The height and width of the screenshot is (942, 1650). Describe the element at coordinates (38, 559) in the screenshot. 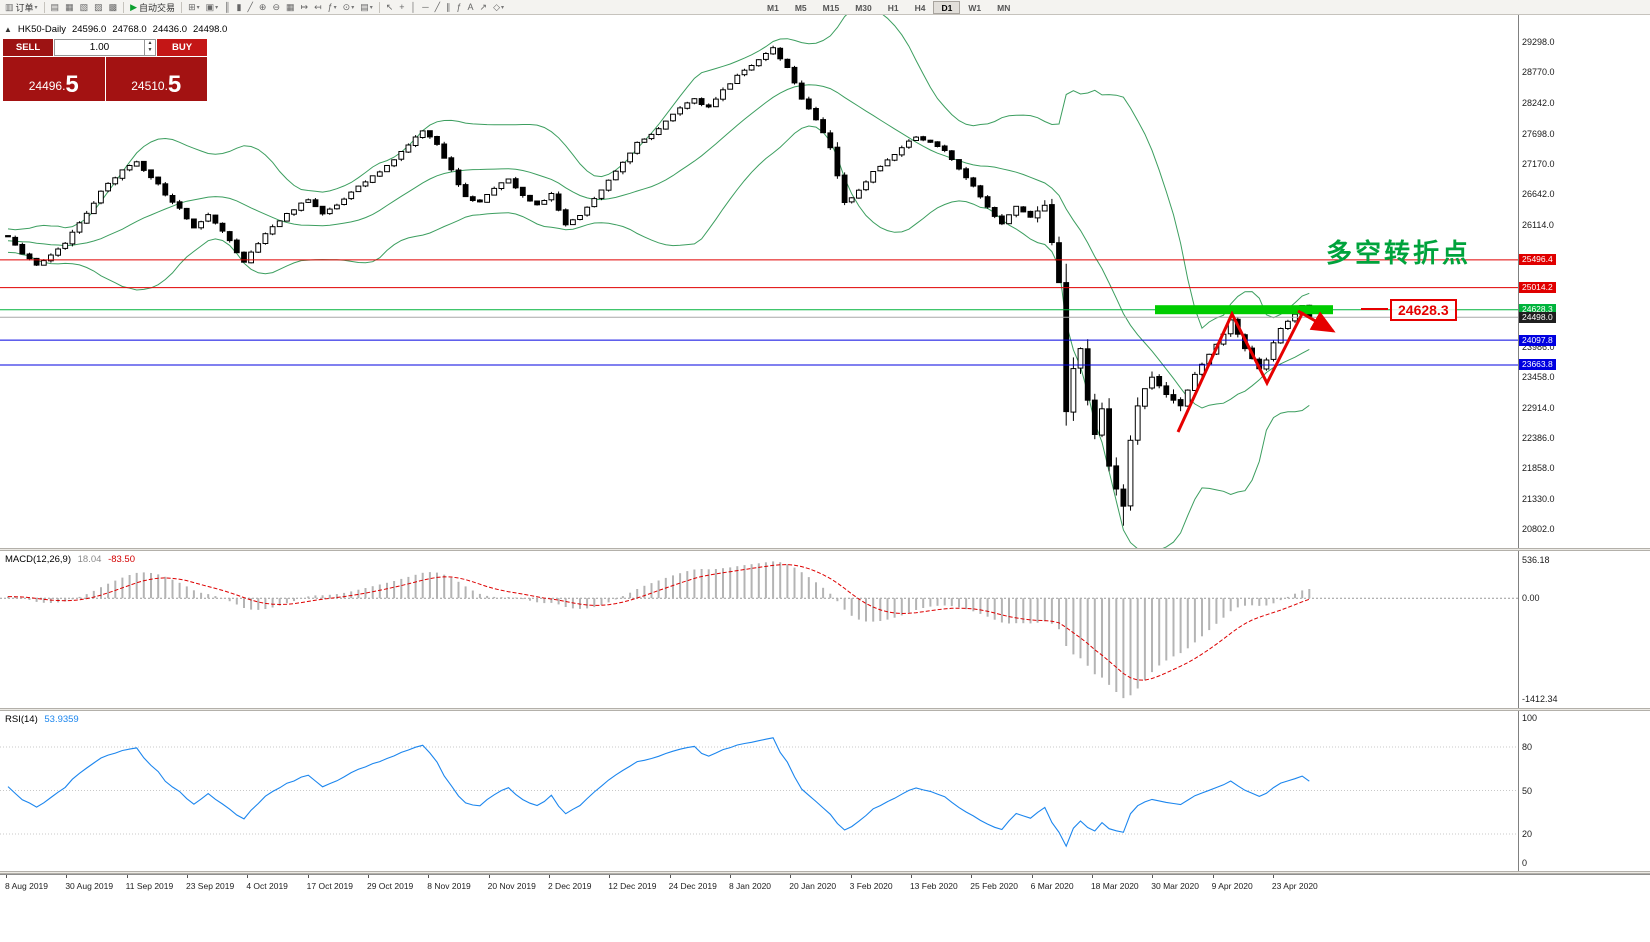

I see `macd-indicator-name: MACD(12,26,9)` at that location.